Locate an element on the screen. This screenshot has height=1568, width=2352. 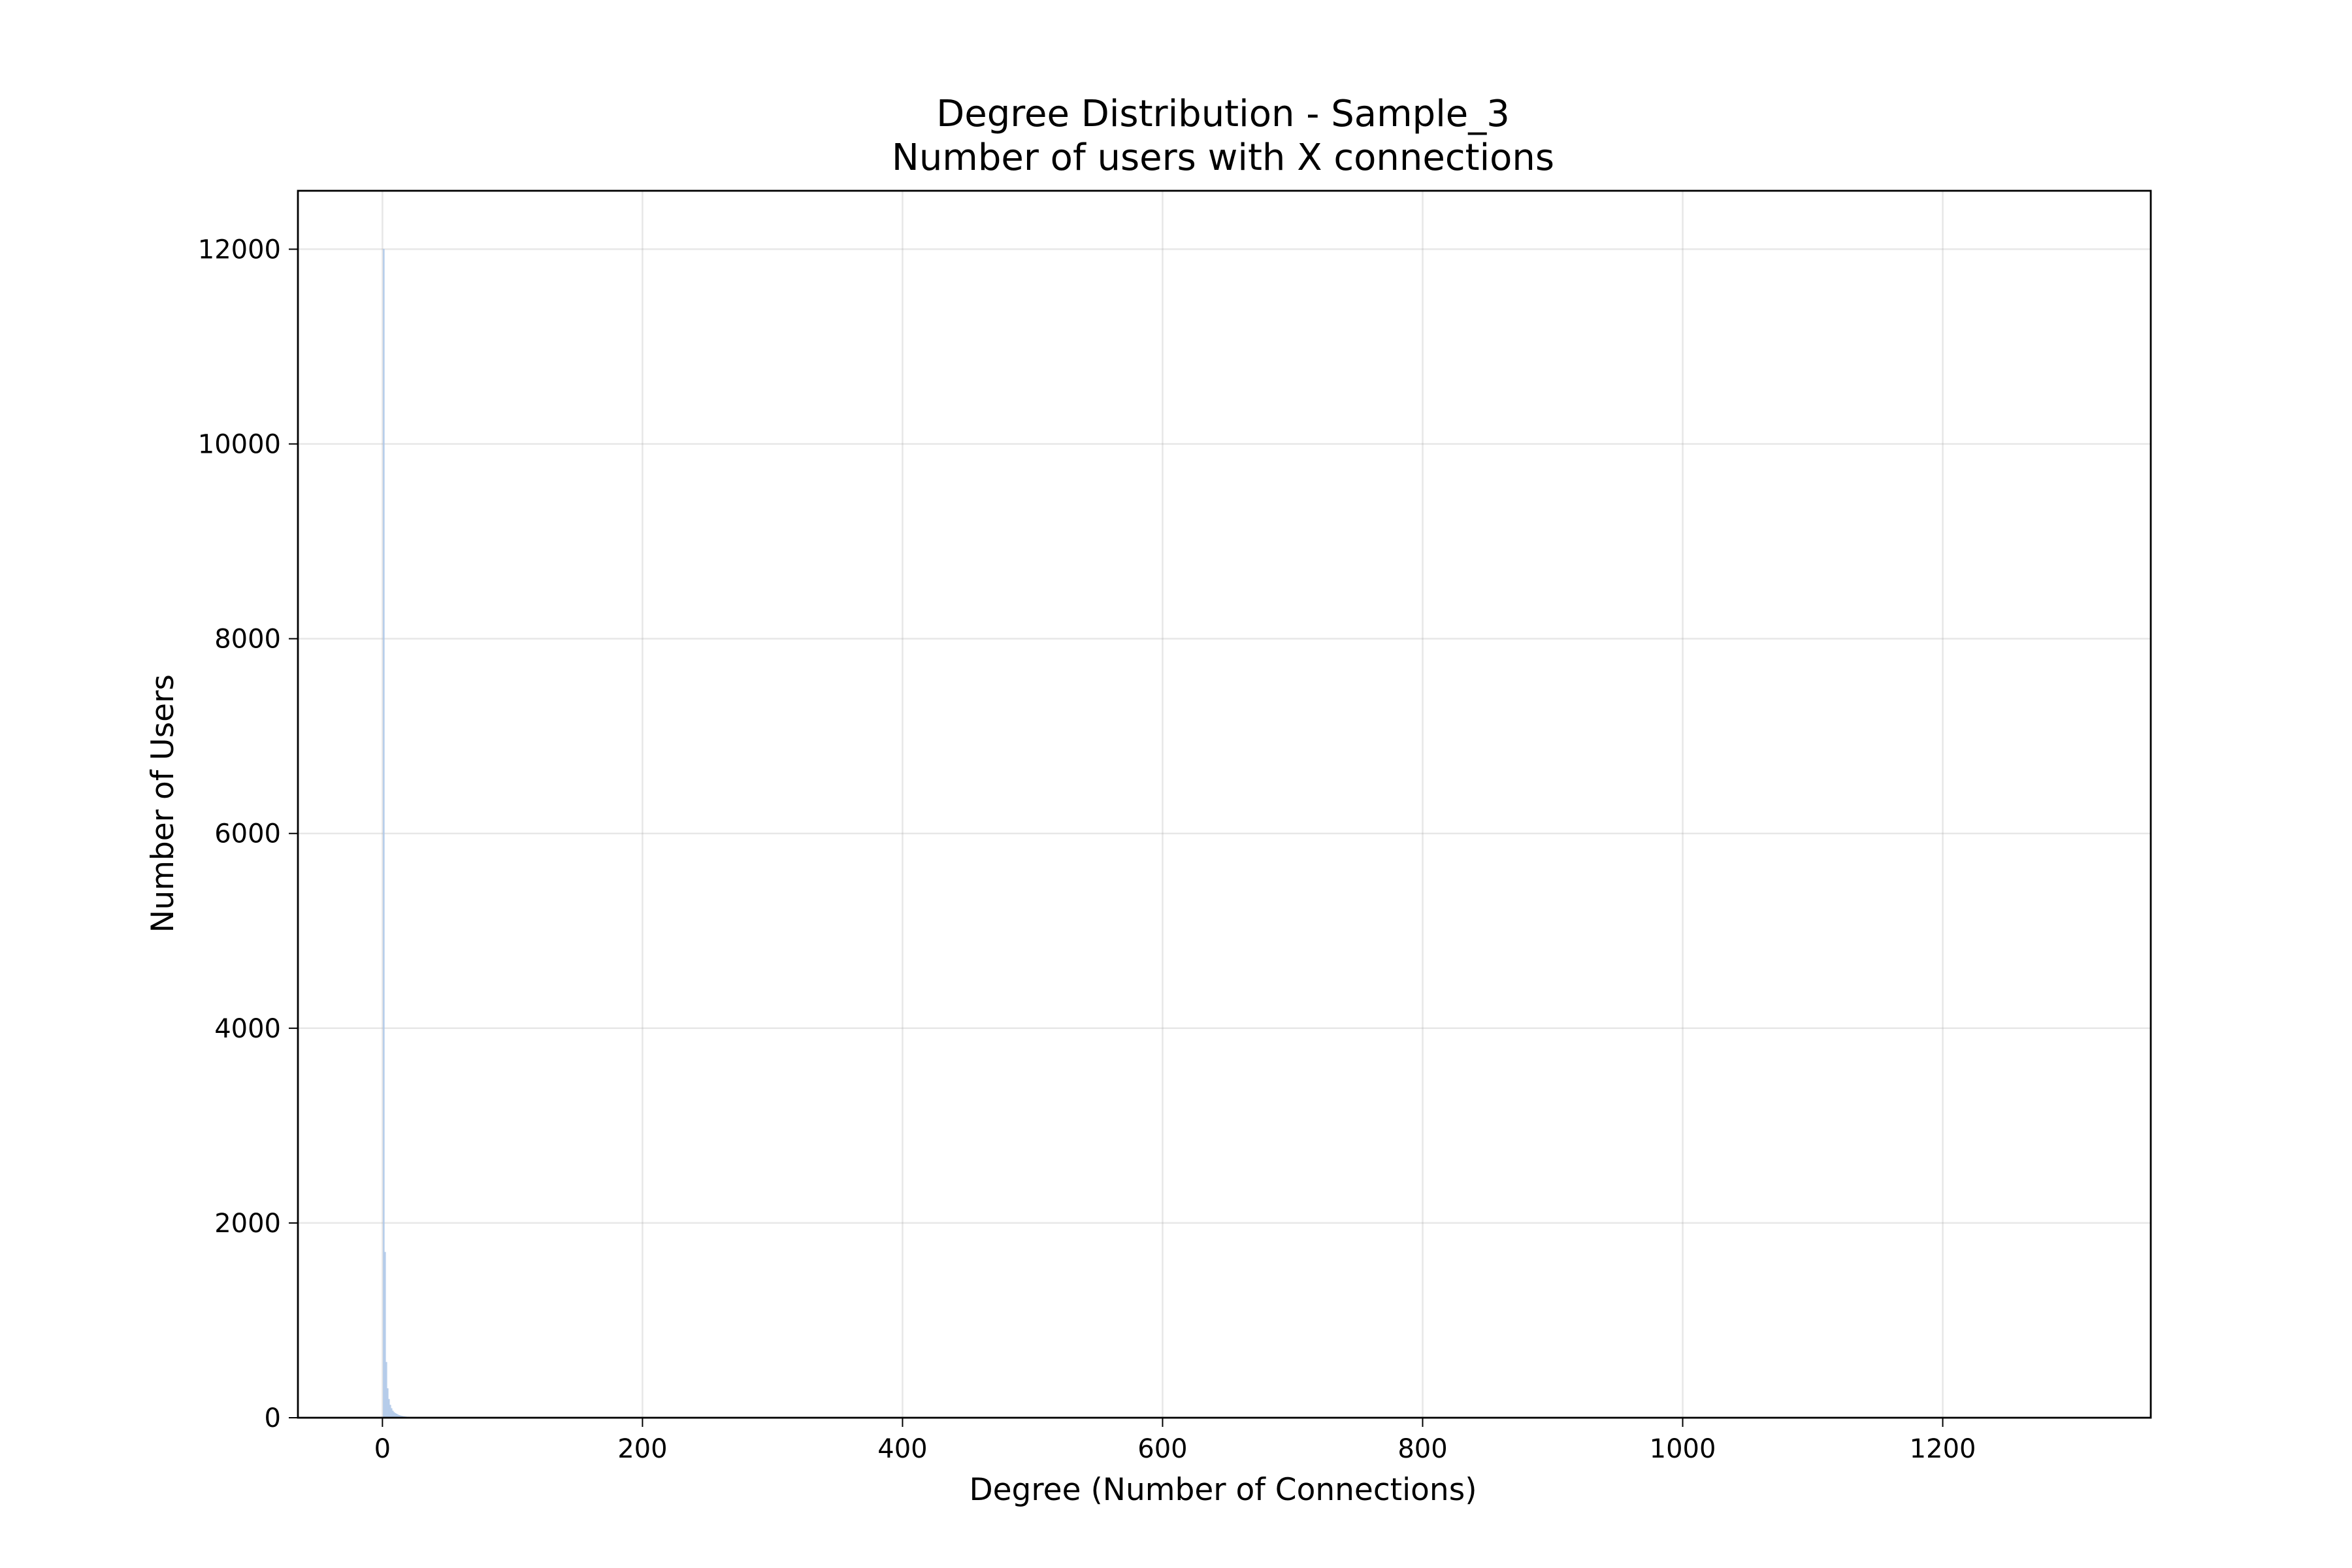
chart-subtitle: Number of users with X connections is located at coordinates (1223, 158).